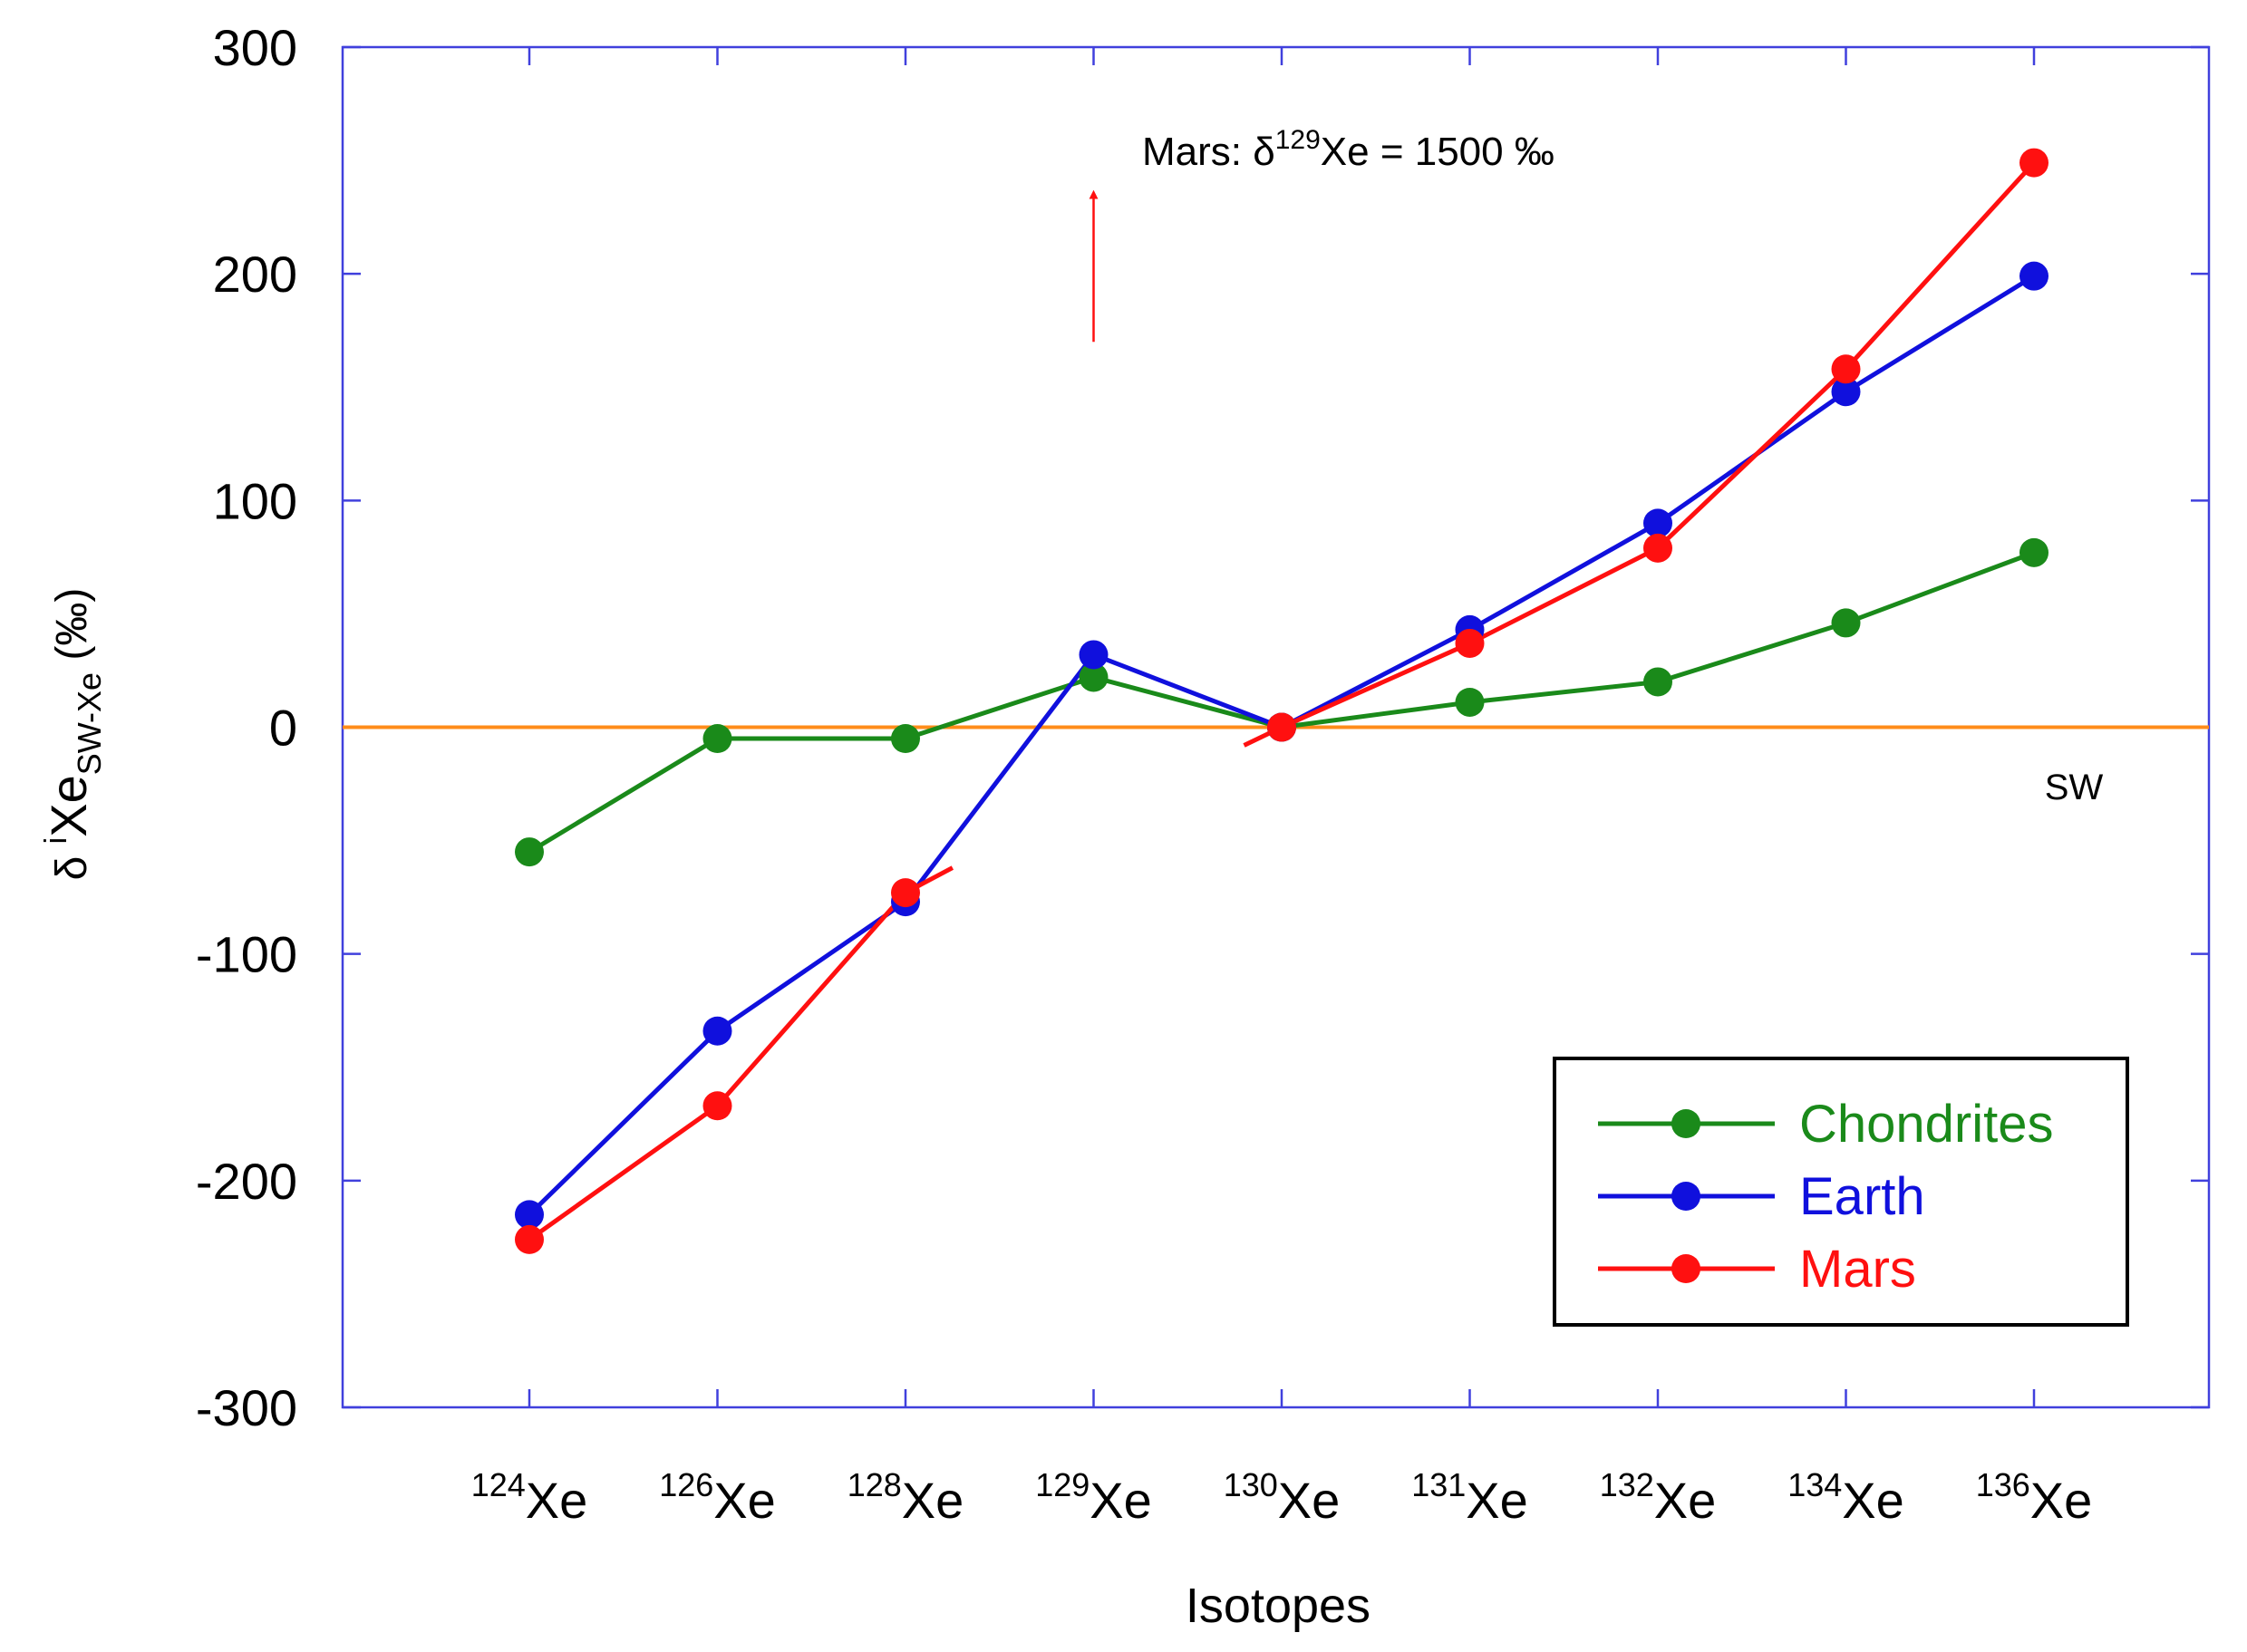 This screenshot has height=1652, width=2247. I want to click on legend-box, so click(1841, 1192).